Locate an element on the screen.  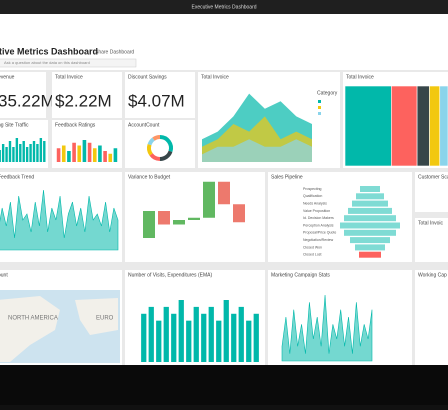
tile-title: Marketing Campaign Stats is located at coordinates (300, 275).